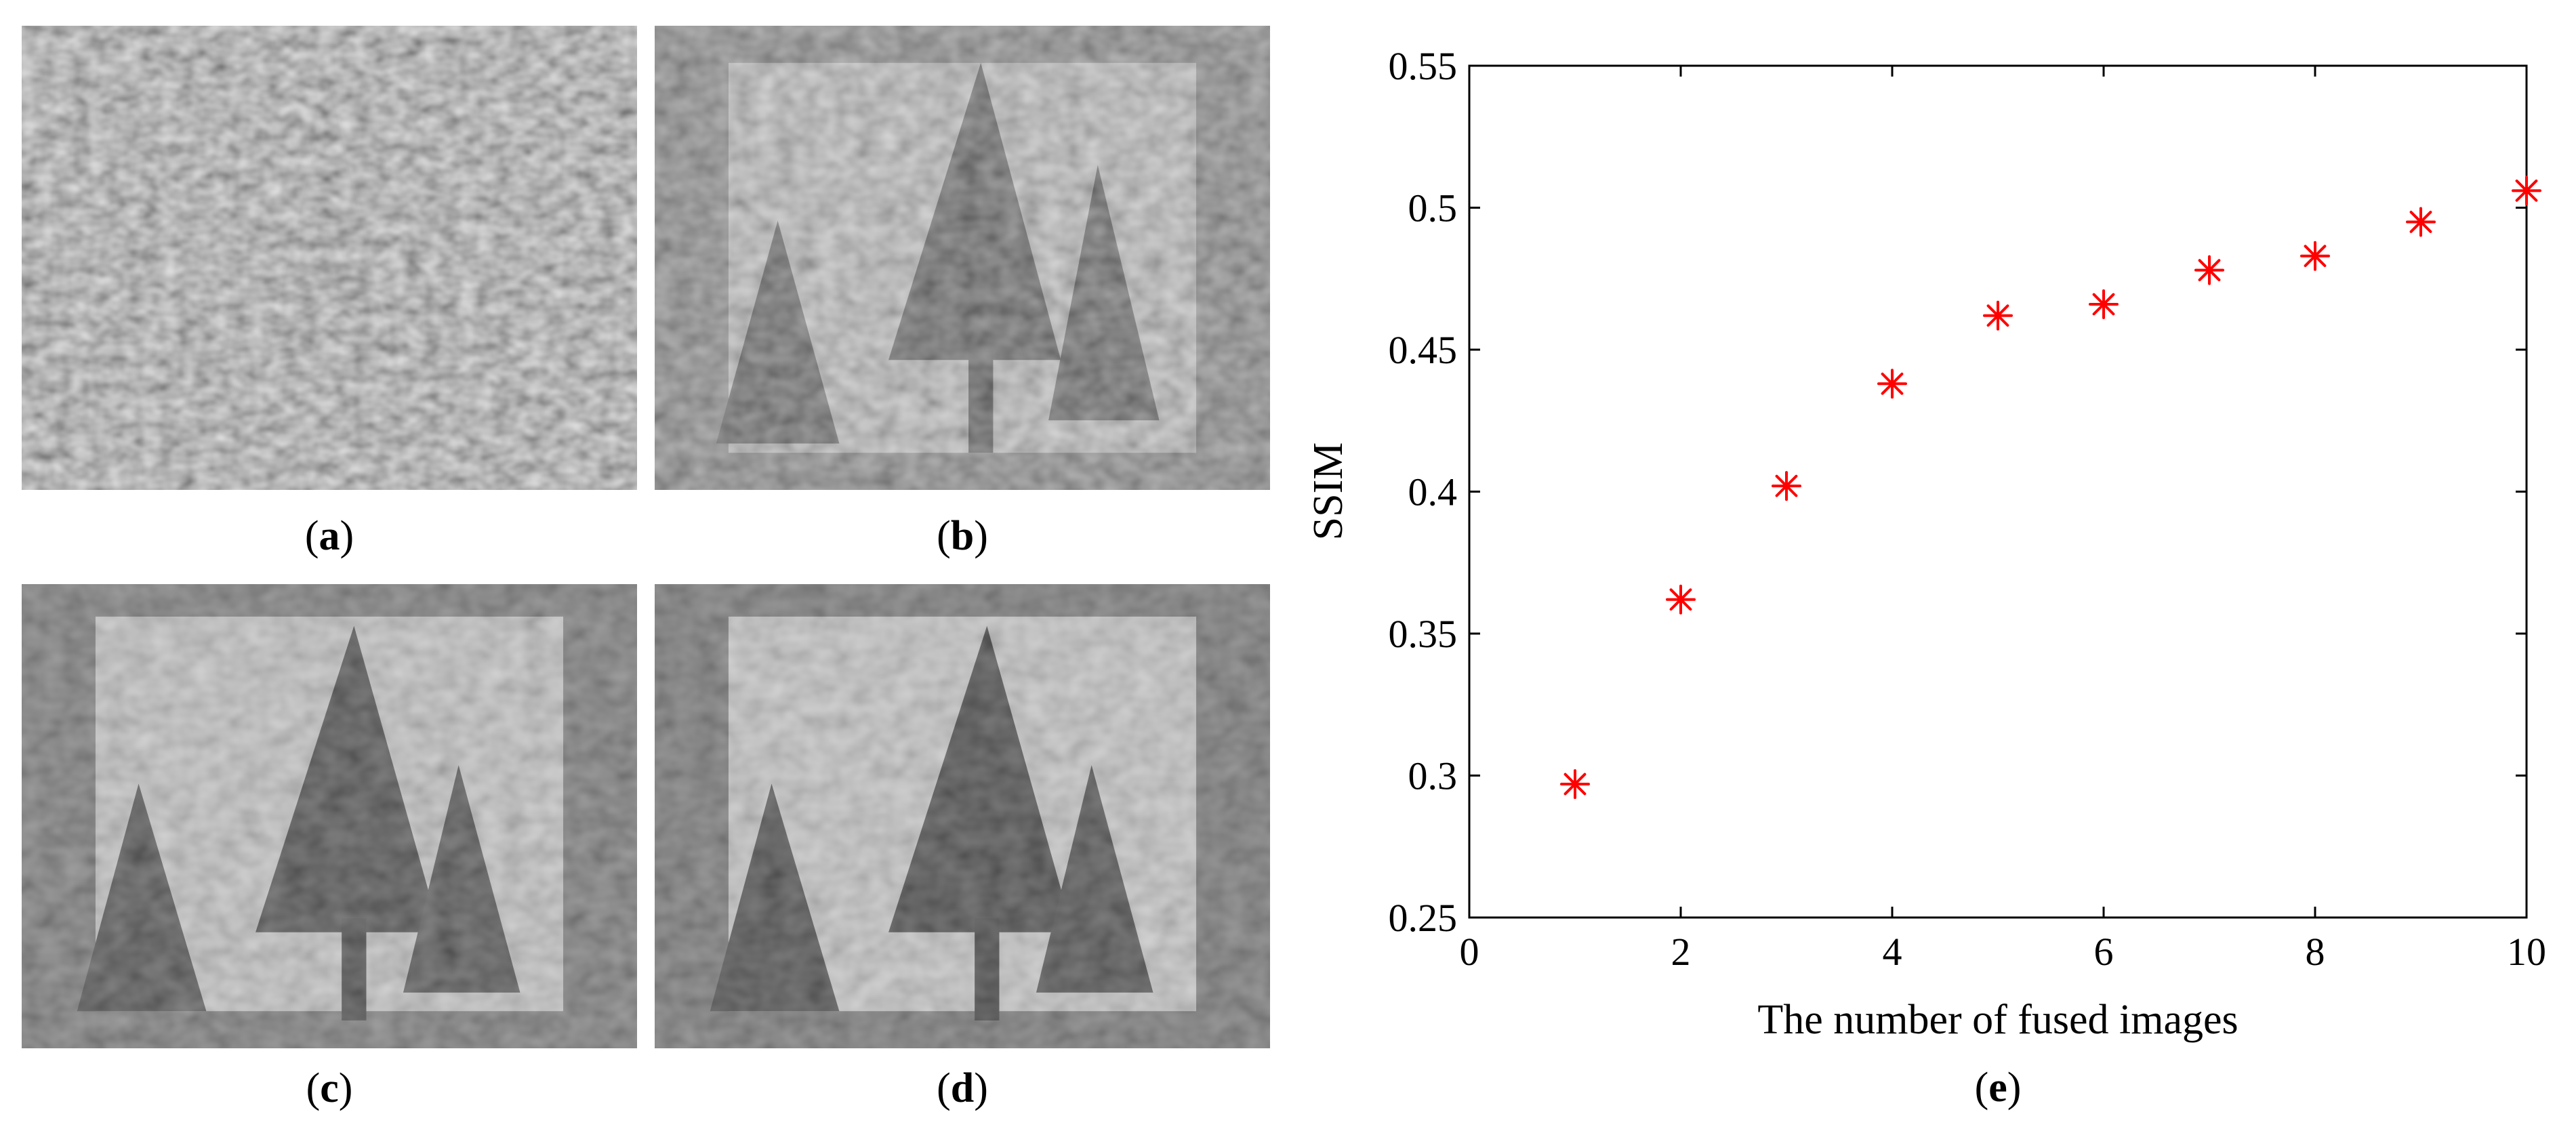  I want to click on y-tick-label: 0.55, so click(1424, 66).